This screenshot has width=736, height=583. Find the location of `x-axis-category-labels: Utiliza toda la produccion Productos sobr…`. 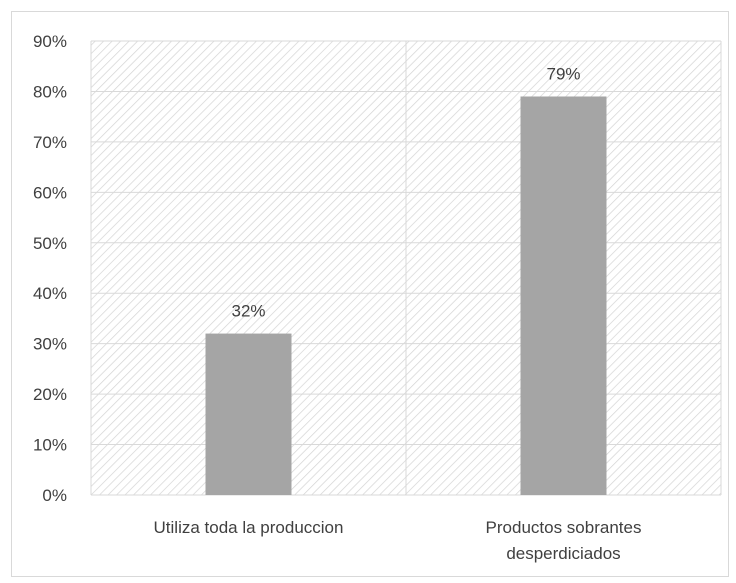

x-axis-category-labels: Utiliza toda la produccion Productos sobr… is located at coordinates (398, 540).